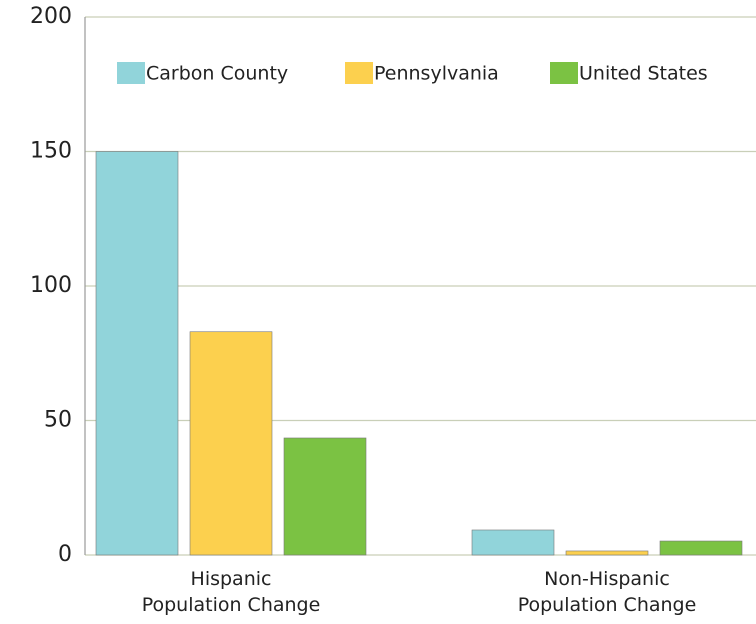 Image resolution: width=756 pixels, height=624 pixels. What do you see at coordinates (607, 592) in the screenshot?
I see `x-tick-label: Non-Hispanic Population Change` at bounding box center [607, 592].